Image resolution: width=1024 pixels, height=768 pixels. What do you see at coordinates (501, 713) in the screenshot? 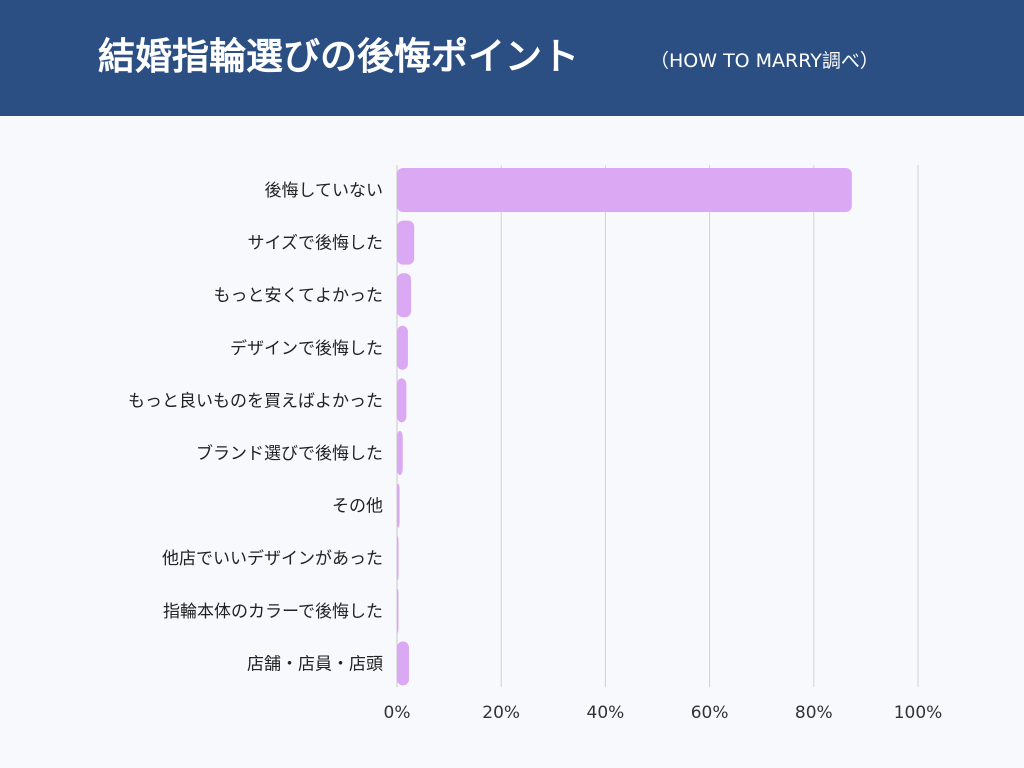
I see `x-tick-label: 20%` at bounding box center [501, 713].